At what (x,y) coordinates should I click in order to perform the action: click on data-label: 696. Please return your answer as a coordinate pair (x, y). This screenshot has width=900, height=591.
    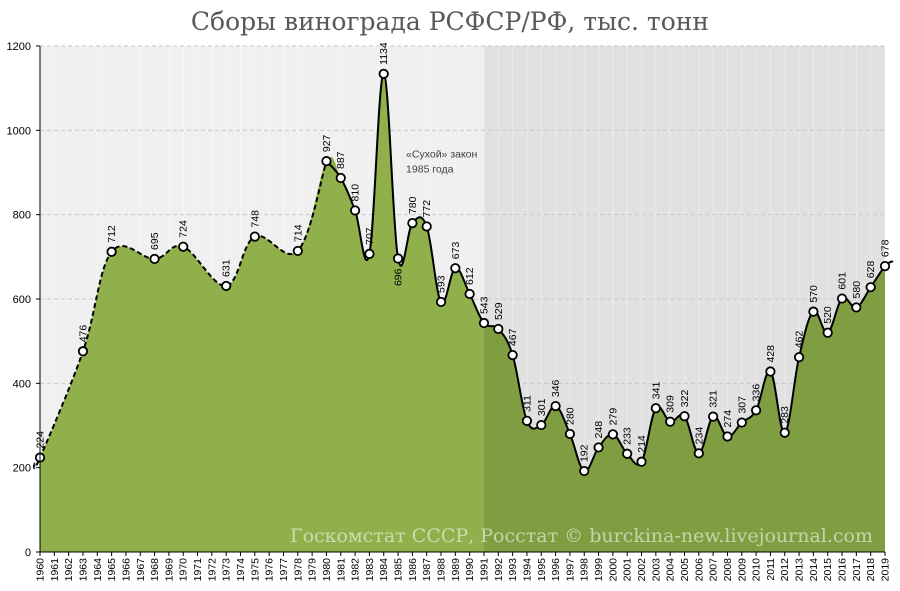
    Looking at the image, I should click on (399, 277).